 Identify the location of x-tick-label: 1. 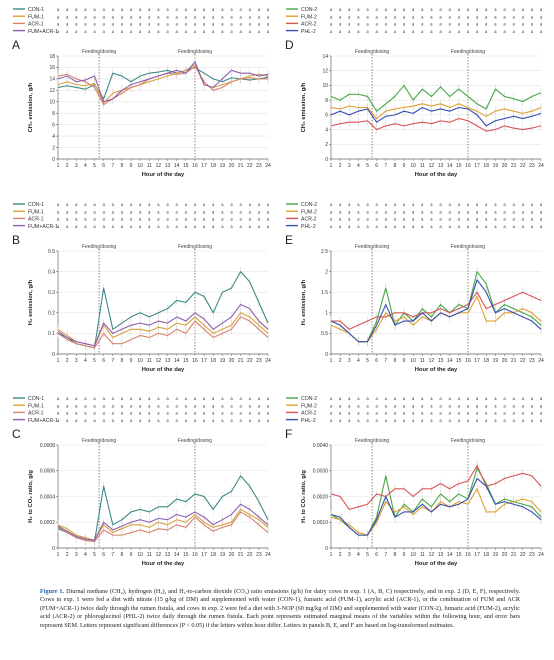
(331, 166).